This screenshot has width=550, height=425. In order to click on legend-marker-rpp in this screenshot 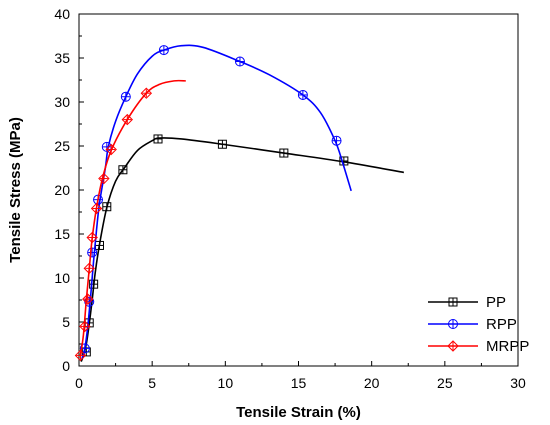, I will do `click(453, 324)`.